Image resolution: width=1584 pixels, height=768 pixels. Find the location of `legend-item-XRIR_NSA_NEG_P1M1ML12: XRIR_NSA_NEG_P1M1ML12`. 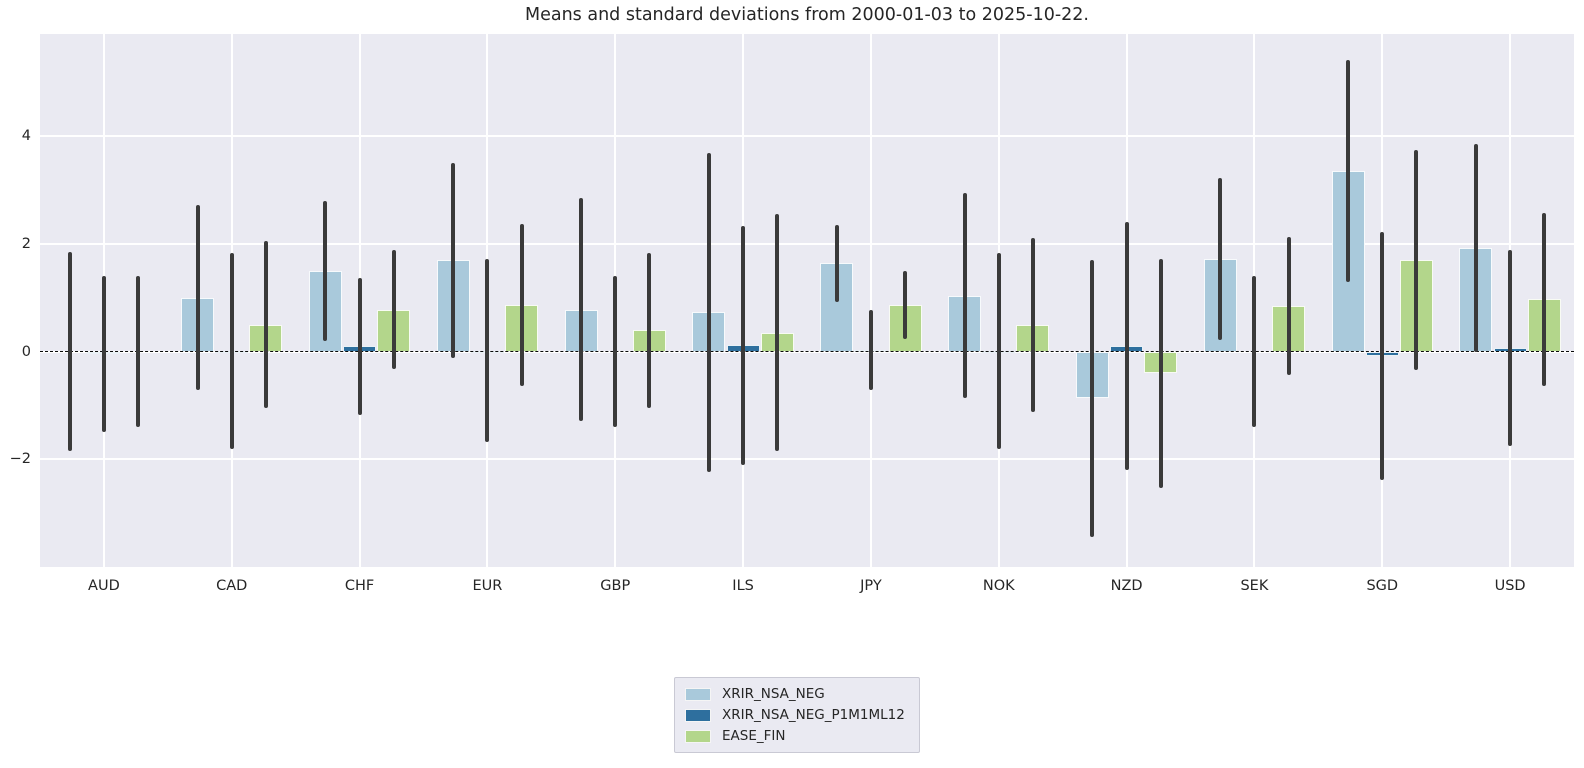

legend-item-XRIR_NSA_NEG_P1M1ML12: XRIR_NSA_NEG_P1M1ML12 is located at coordinates (795, 715).